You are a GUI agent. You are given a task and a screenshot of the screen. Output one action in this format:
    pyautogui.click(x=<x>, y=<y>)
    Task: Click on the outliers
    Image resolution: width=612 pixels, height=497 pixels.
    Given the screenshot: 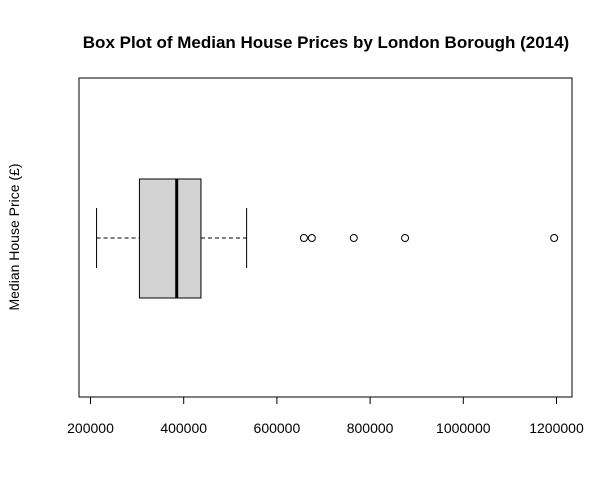 What is the action you would take?
    pyautogui.click(x=429, y=238)
    